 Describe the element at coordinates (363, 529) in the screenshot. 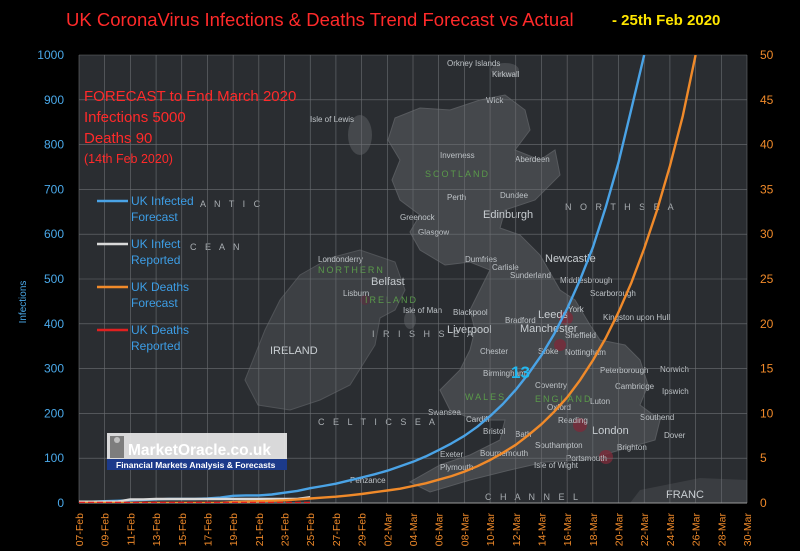

I see `x-tick-11: 29-Feb` at that location.